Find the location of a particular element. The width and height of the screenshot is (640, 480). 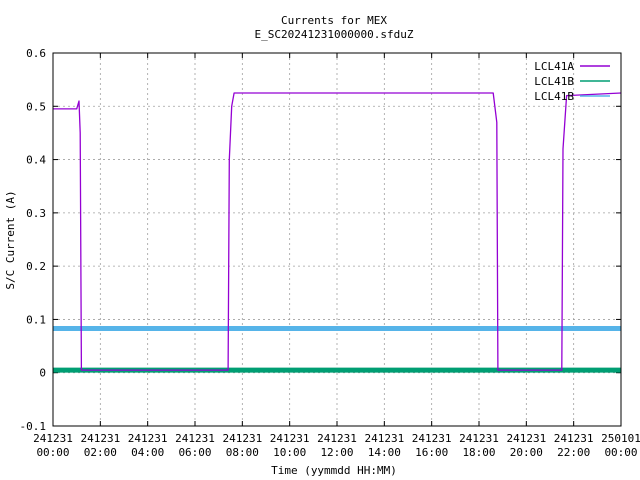

x-axis-label: Time (yymmdd HH:MM) is located at coordinates (334, 470).